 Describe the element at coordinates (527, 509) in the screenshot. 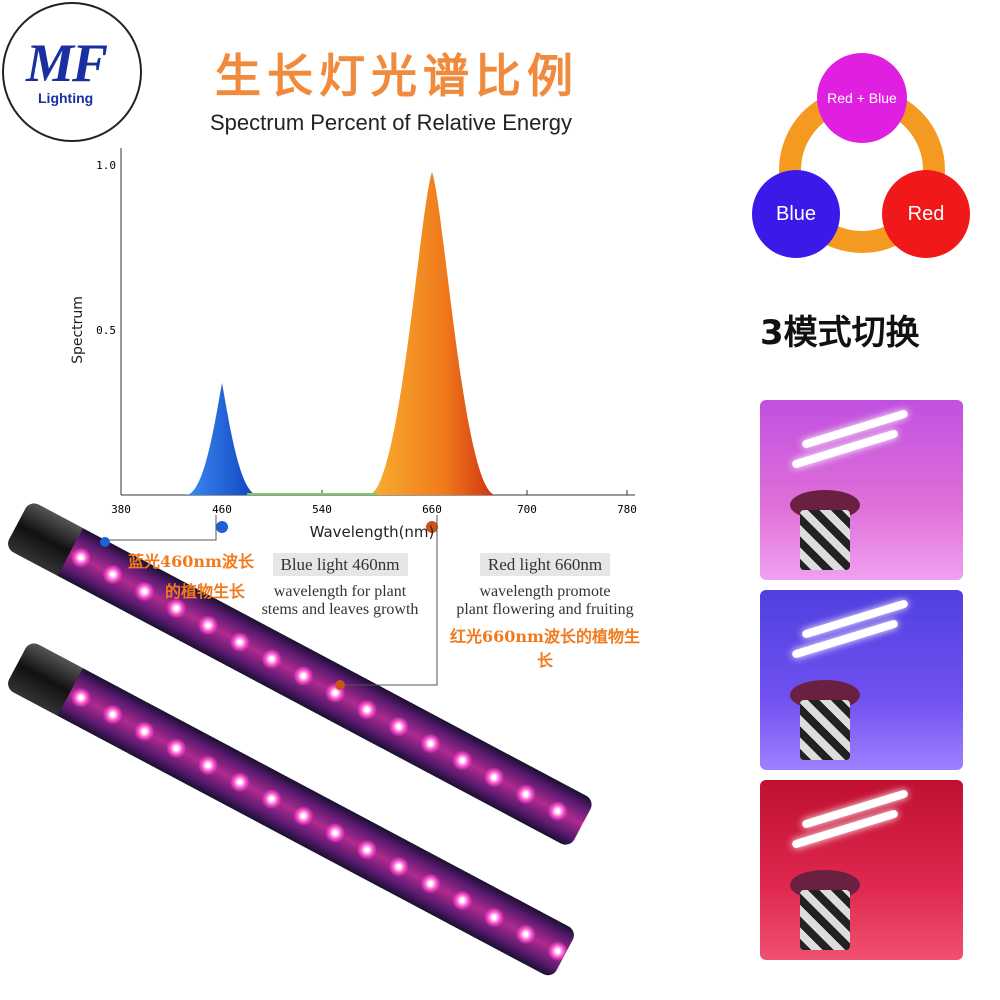

I see `x-tick-label: 700` at that location.